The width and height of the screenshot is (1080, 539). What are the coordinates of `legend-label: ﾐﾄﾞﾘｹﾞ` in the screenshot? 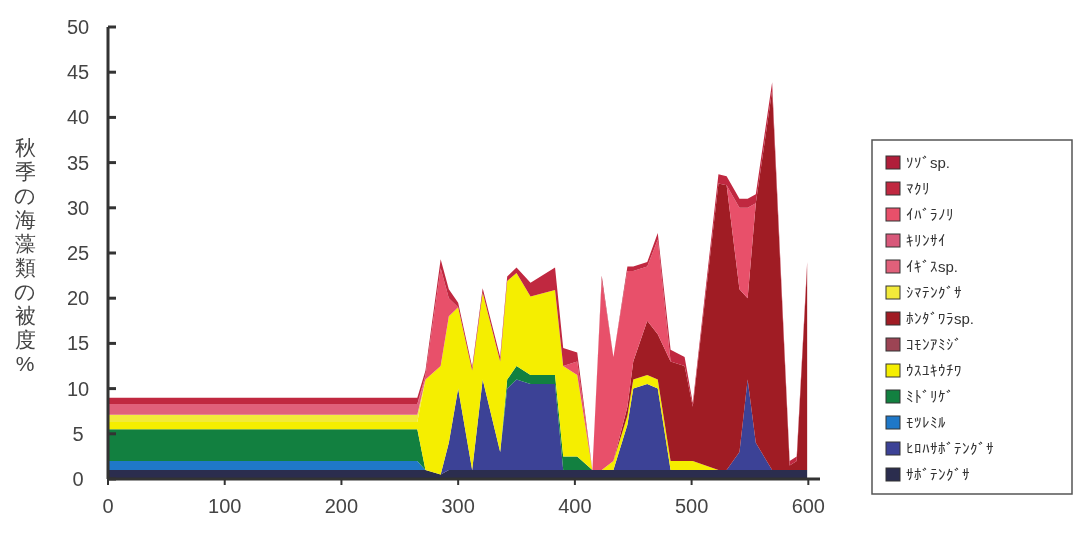 It's located at (930, 396).